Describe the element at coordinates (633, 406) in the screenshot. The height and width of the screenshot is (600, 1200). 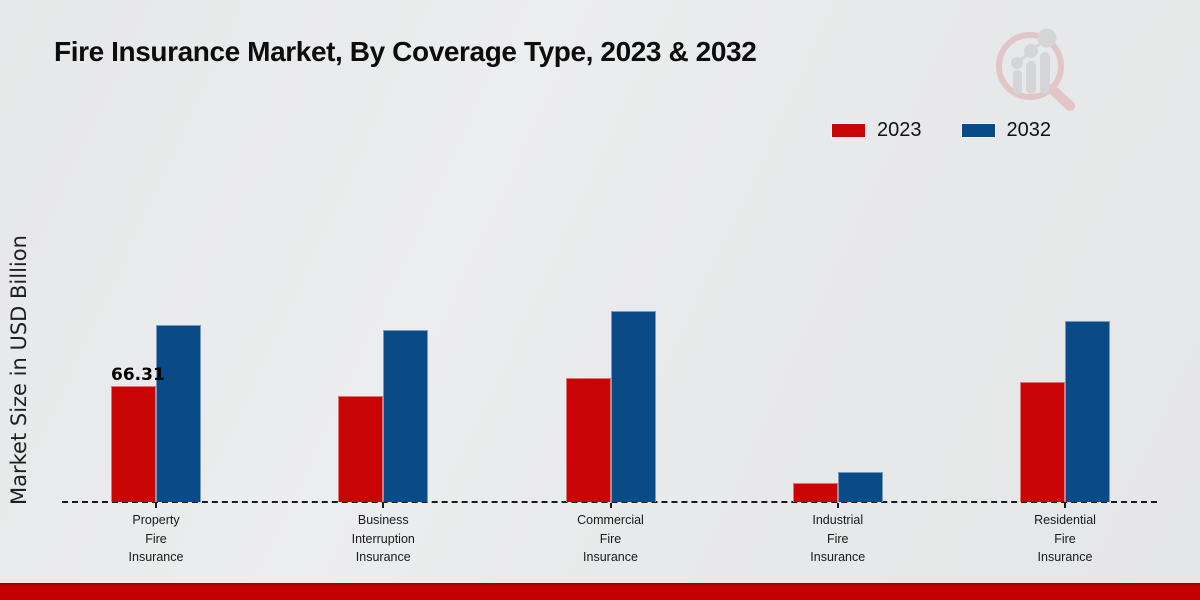
I see `bar-2032-commercial-fire-insurance` at that location.